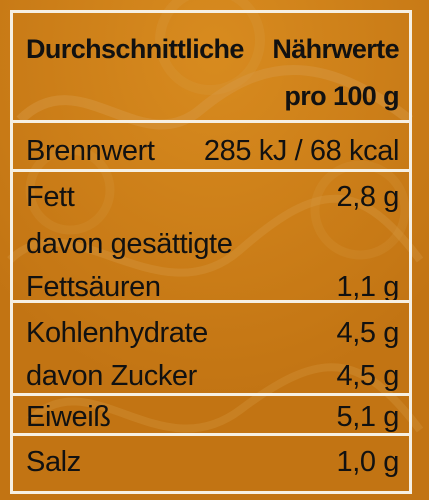  I want to click on row-value-eiweiss: 5,1 g, so click(368, 417).